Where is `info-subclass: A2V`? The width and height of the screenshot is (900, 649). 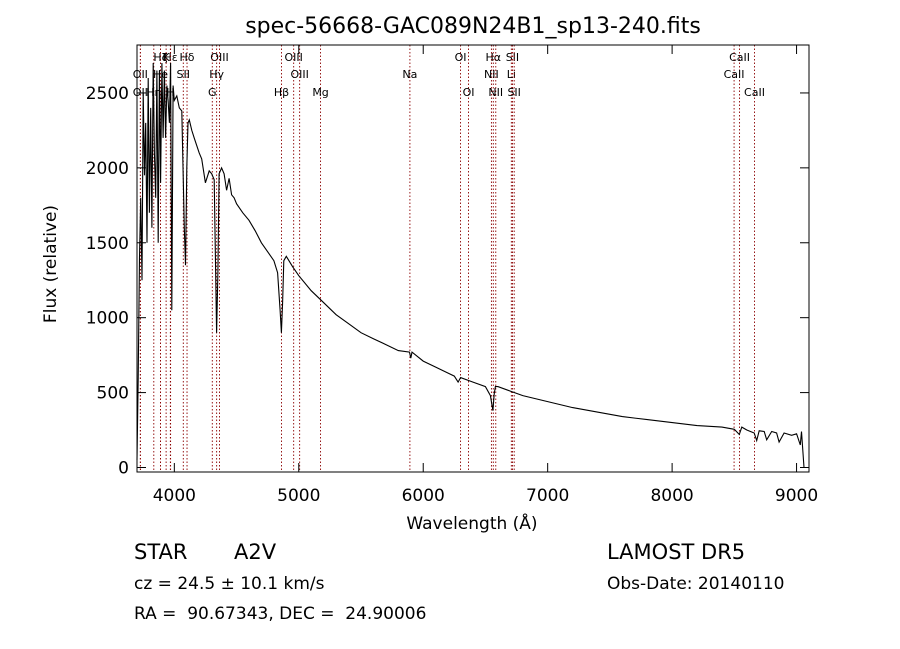 info-subclass: A2V is located at coordinates (255, 552).